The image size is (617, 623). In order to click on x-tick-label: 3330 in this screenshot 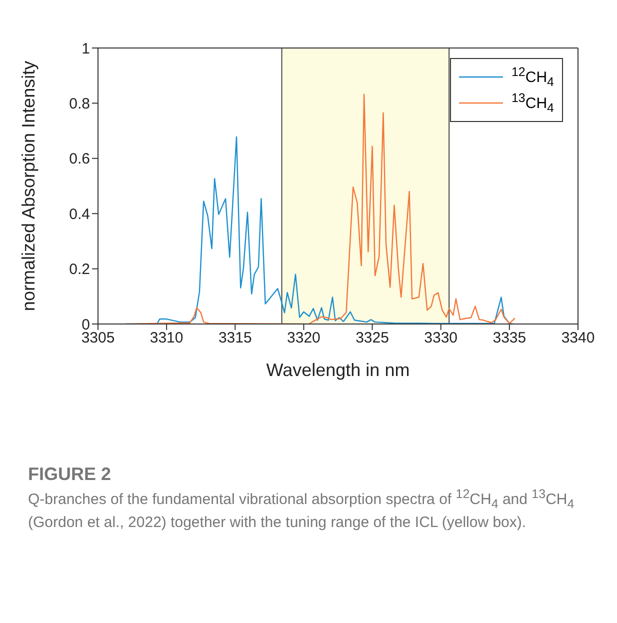, I will do `click(441, 338)`.